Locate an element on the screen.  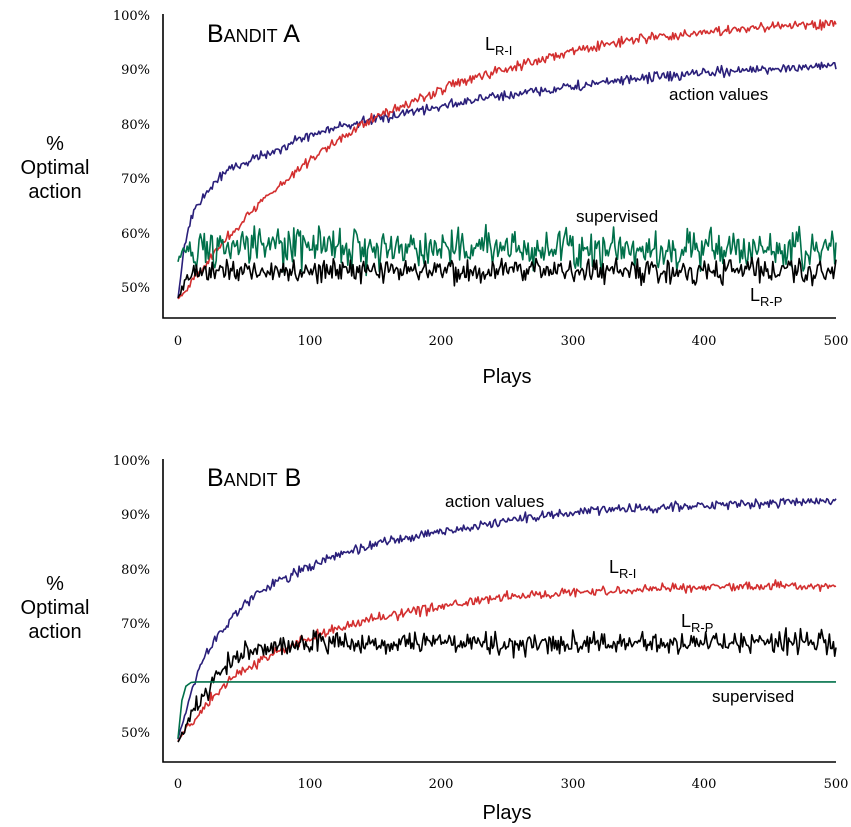
y-axis-label-b: % Optimal action is located at coordinates (55, 608).